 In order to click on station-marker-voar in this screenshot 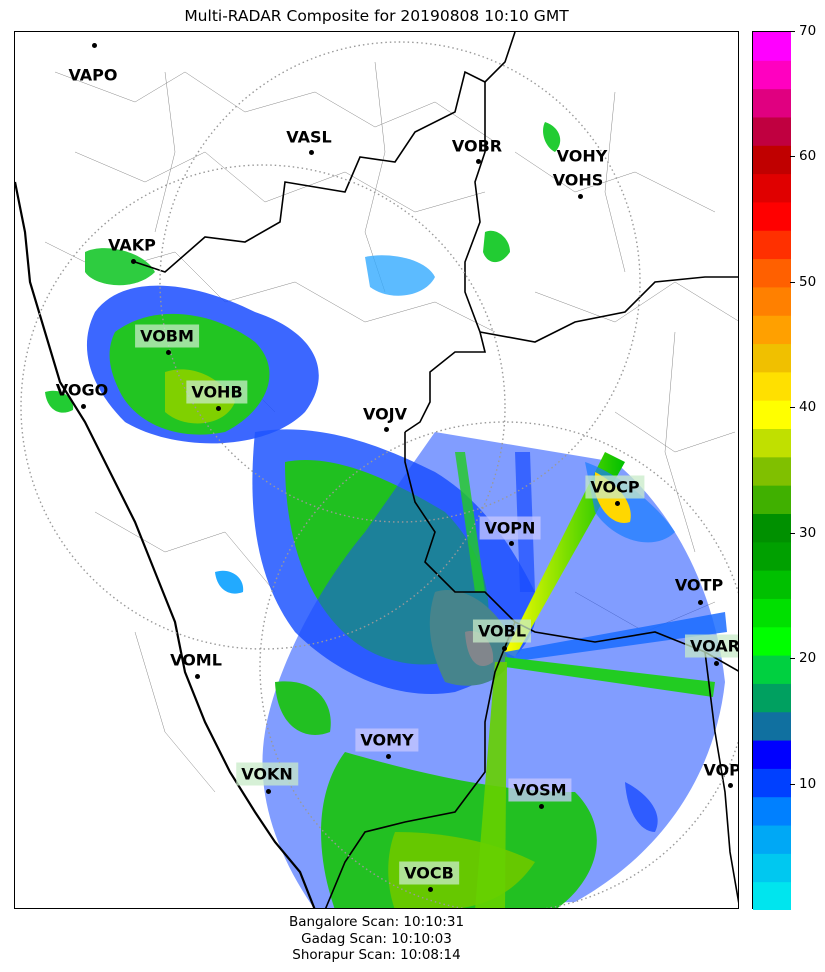, I will do `click(716, 663)`.